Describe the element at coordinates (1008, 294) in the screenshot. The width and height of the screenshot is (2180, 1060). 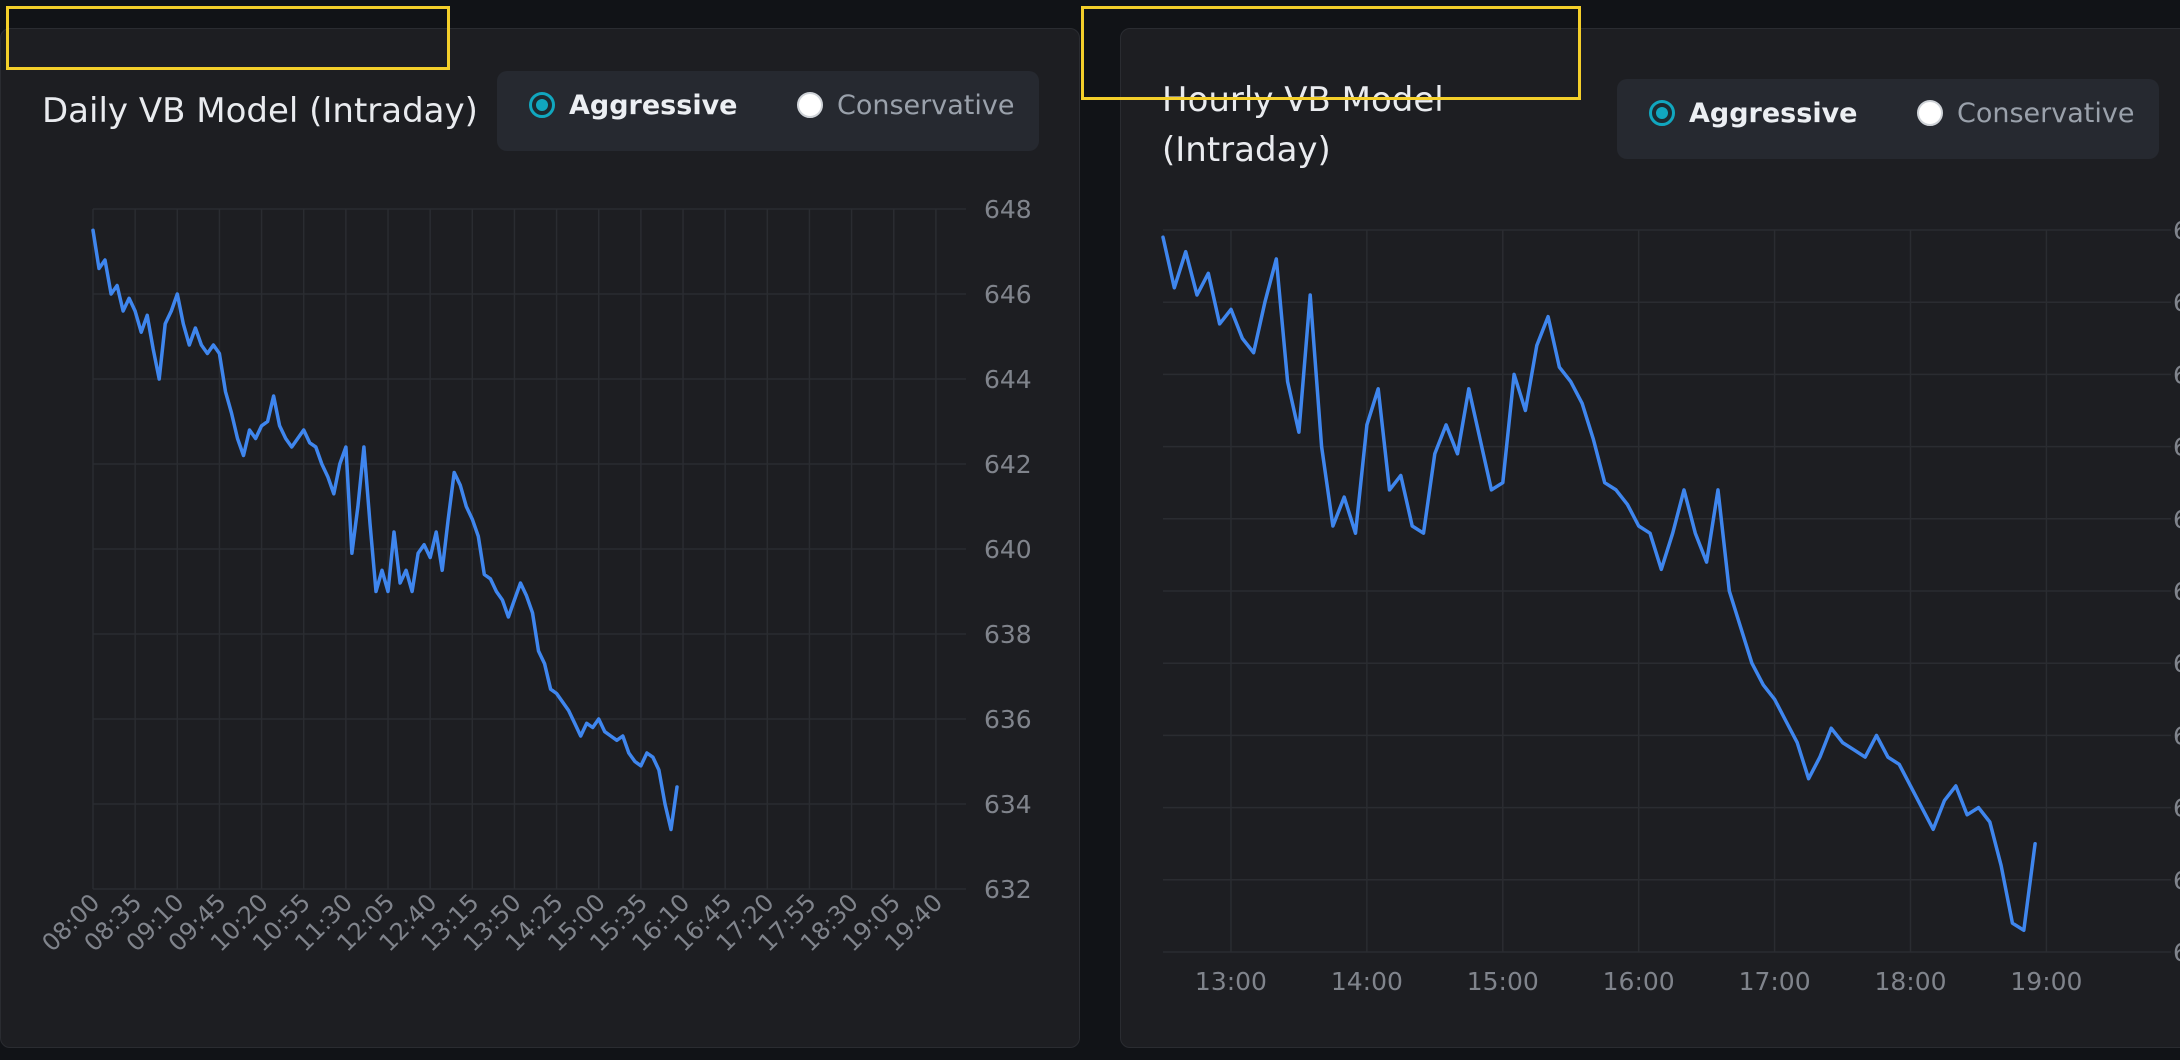
I see `y-tick-label: 646` at that location.